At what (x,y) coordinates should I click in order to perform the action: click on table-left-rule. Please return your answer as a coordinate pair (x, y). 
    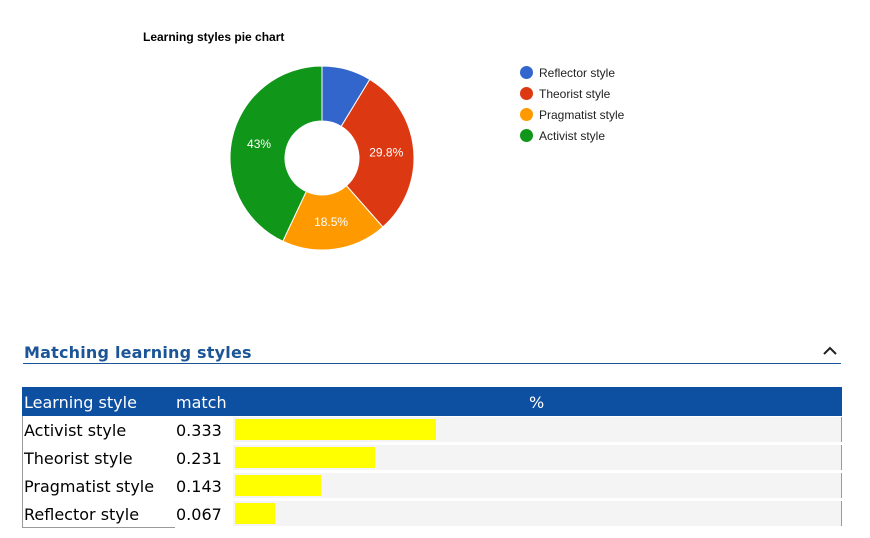
    Looking at the image, I should click on (22, 472).